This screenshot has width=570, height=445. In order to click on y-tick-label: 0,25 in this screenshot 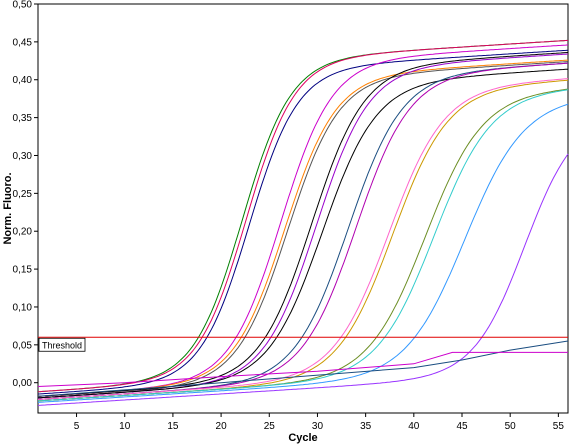, I will do `click(23, 194)`.